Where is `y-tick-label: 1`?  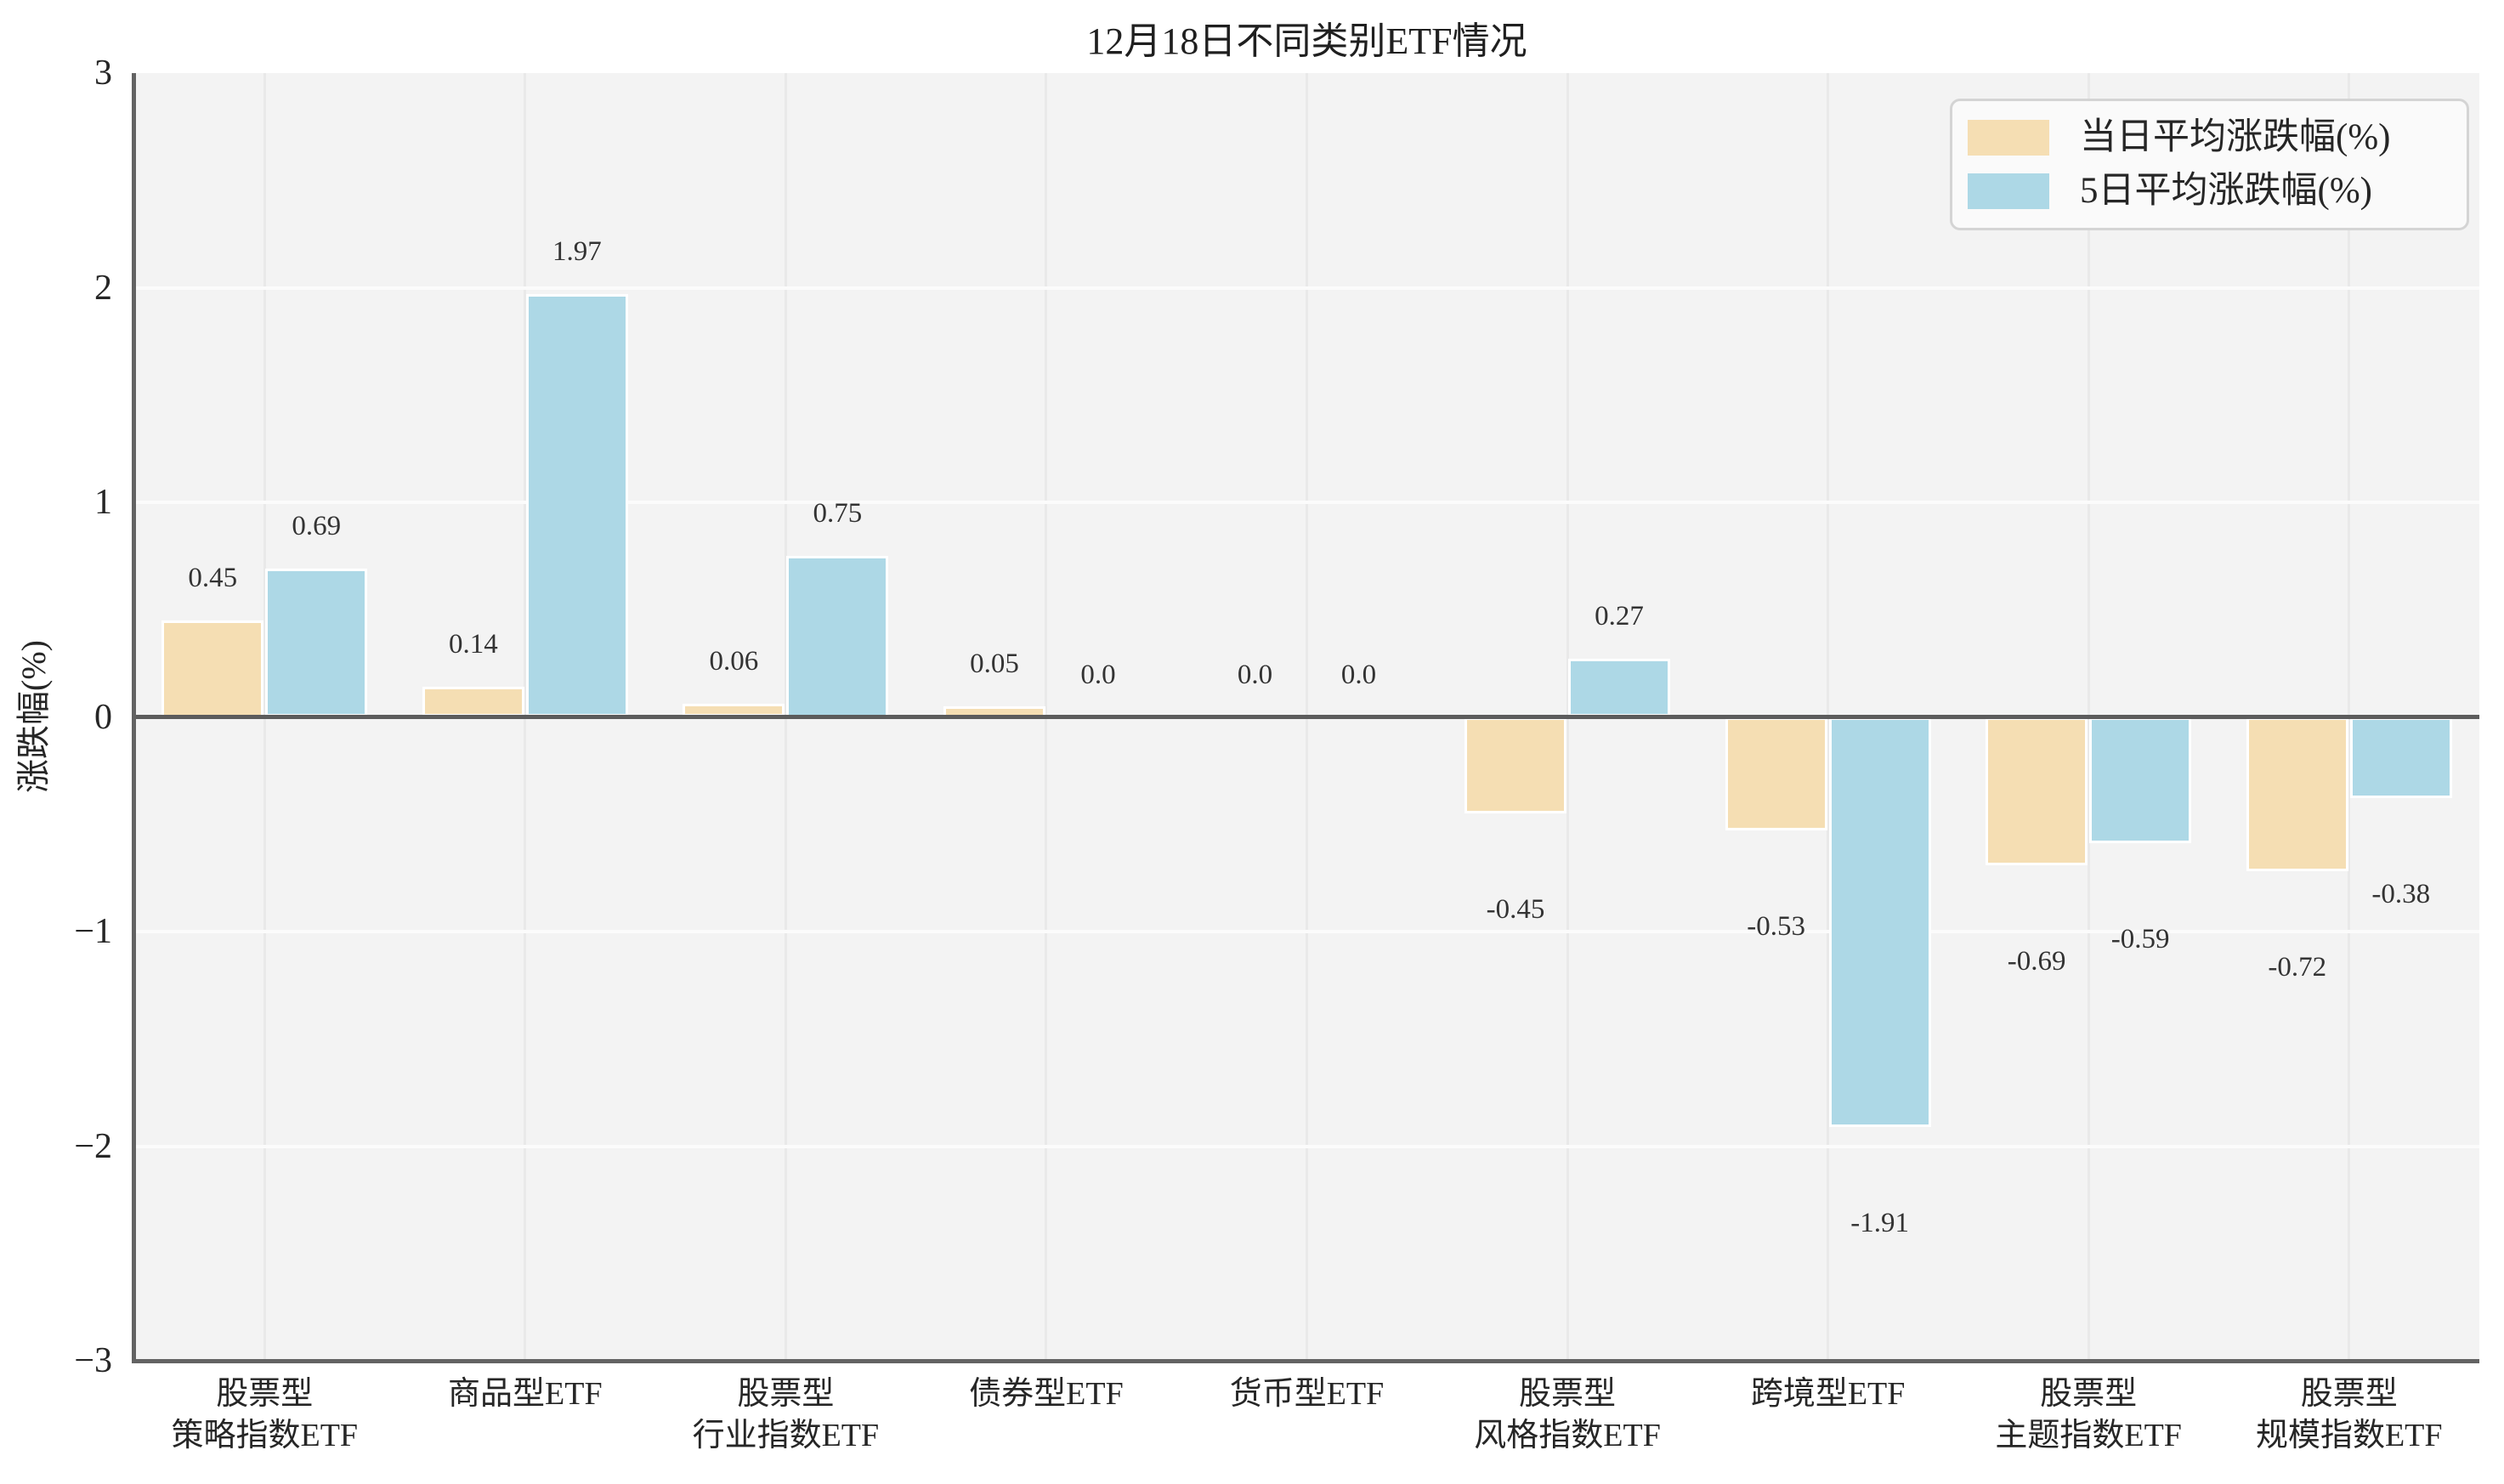
y-tick-label: 1 is located at coordinates (103, 502).